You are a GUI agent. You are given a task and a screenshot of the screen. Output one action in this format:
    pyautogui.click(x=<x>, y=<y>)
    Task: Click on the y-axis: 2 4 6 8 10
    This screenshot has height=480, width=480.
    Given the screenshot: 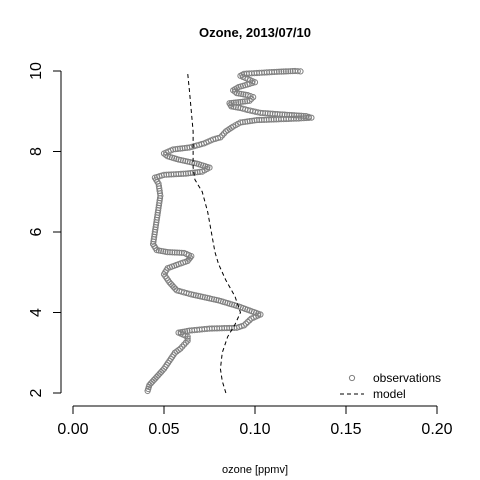 What is the action you would take?
    pyautogui.click(x=45, y=229)
    